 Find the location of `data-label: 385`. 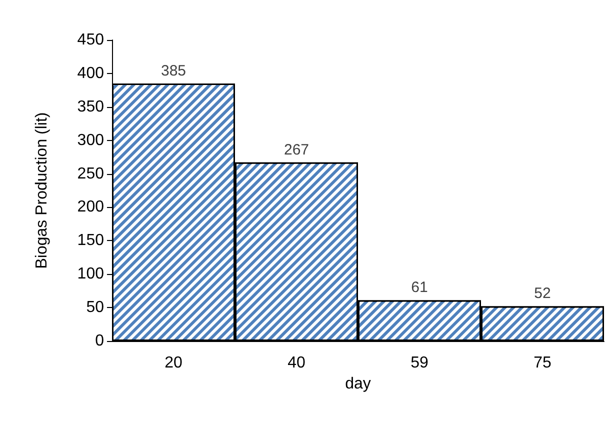

data-label: 385 is located at coordinates (173, 71).